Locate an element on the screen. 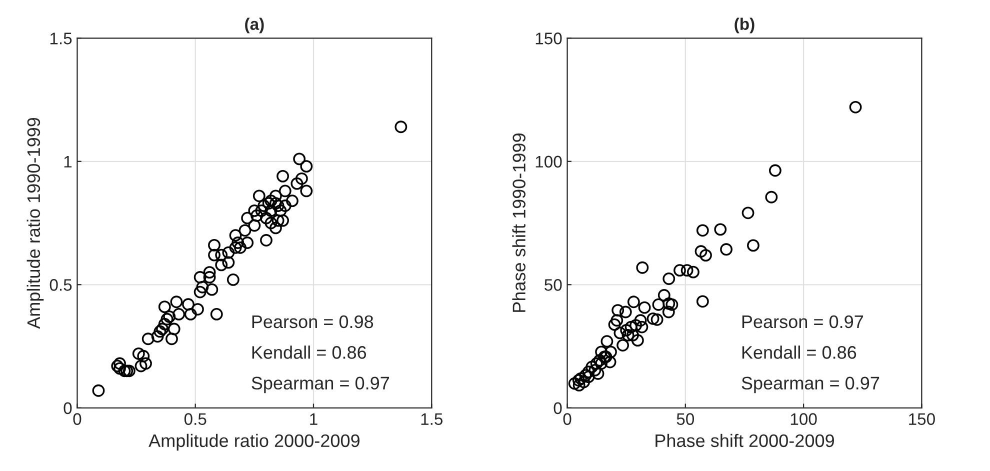 Image resolution: width=990 pixels, height=471 pixels. x-tick-label: 50 is located at coordinates (685, 419).